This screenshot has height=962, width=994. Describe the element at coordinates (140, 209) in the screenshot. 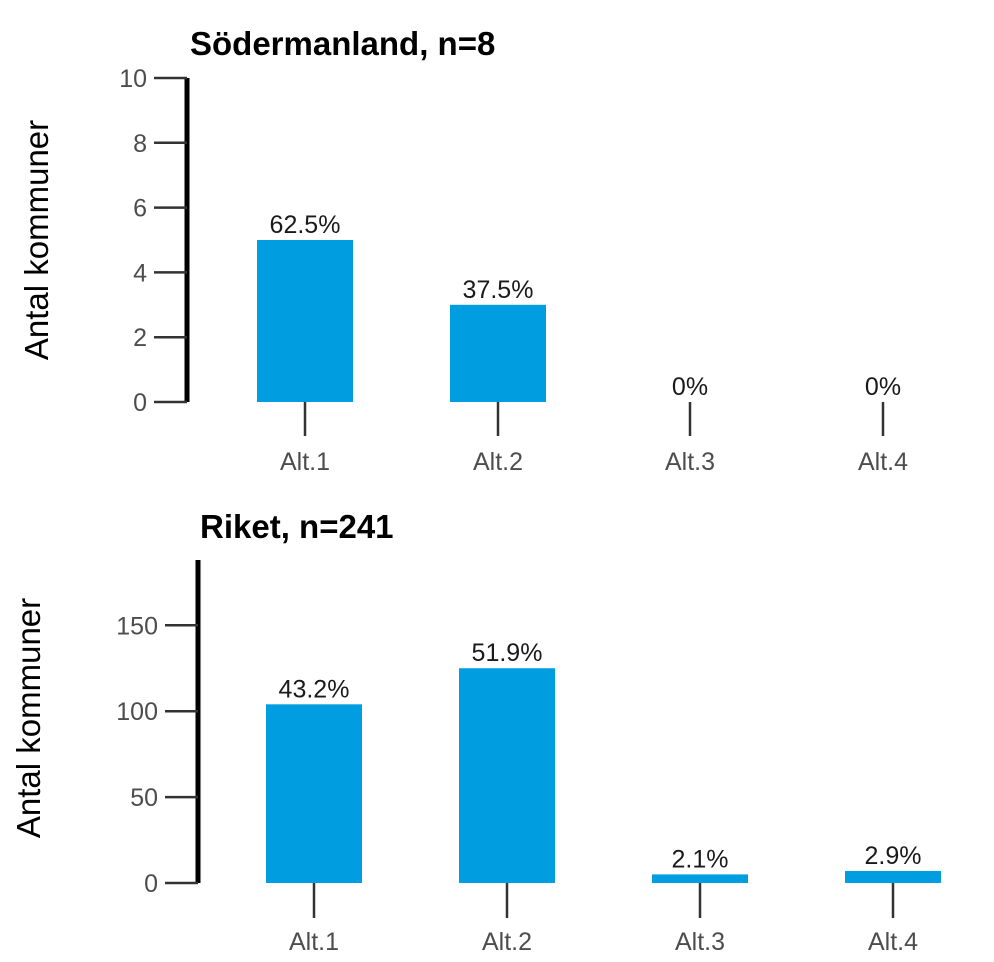

I see `y-tick-label: 6` at that location.